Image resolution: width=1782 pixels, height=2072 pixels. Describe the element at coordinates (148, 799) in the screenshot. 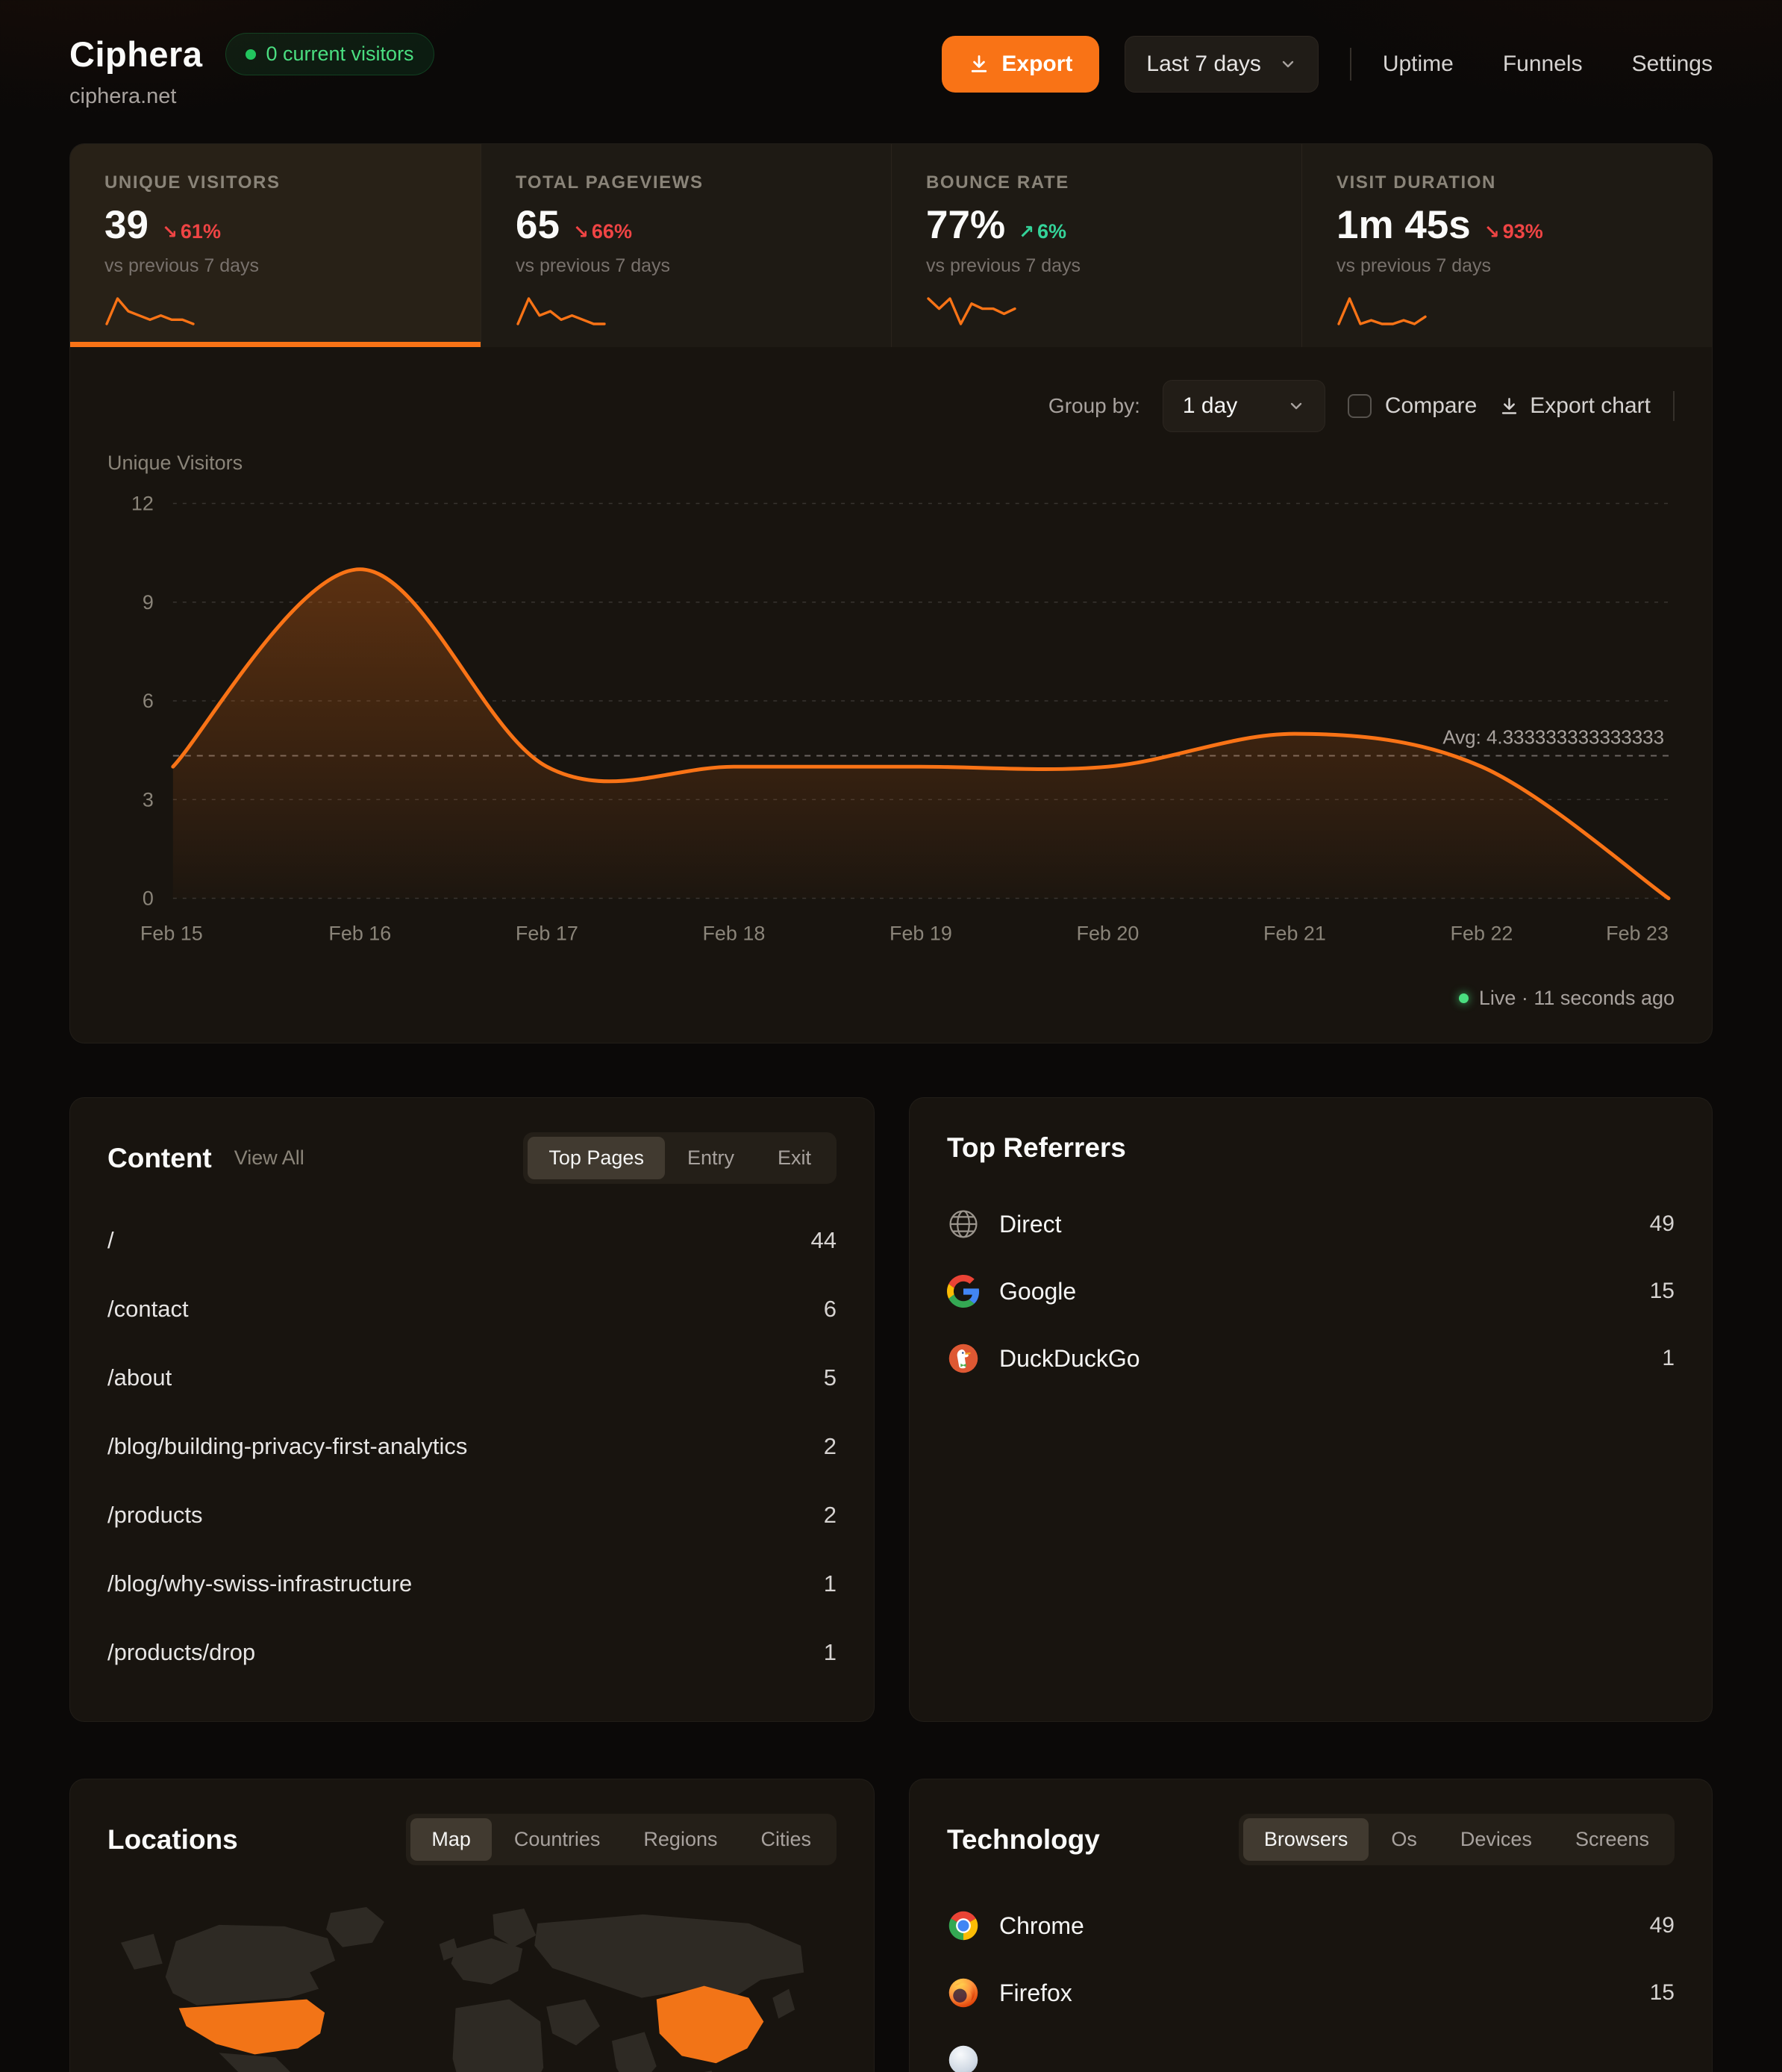

I see `svg-text: 3` at that location.